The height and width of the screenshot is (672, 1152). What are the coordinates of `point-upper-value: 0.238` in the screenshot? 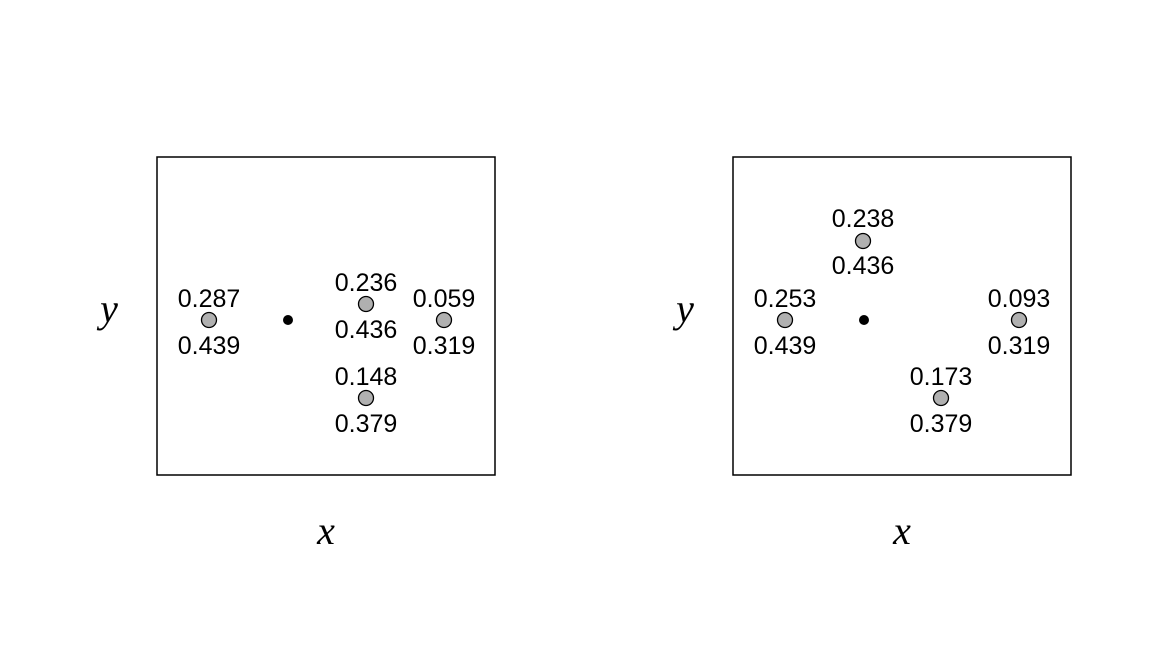 It's located at (863, 219).